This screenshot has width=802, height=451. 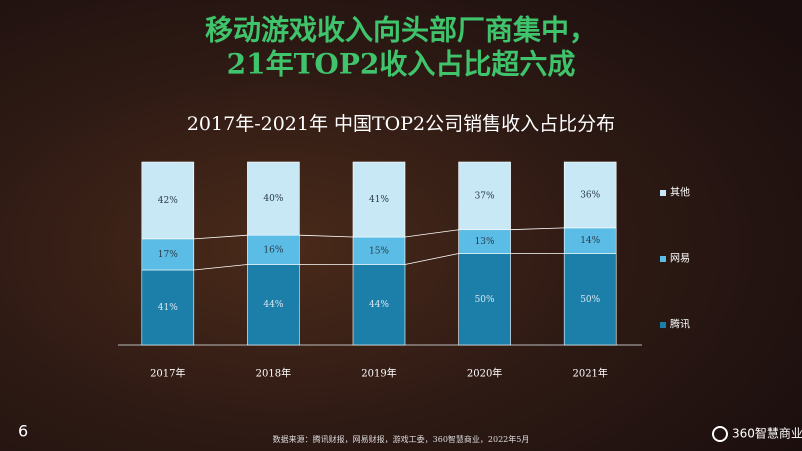 I want to click on legend-label: 其他, so click(x=680, y=192).